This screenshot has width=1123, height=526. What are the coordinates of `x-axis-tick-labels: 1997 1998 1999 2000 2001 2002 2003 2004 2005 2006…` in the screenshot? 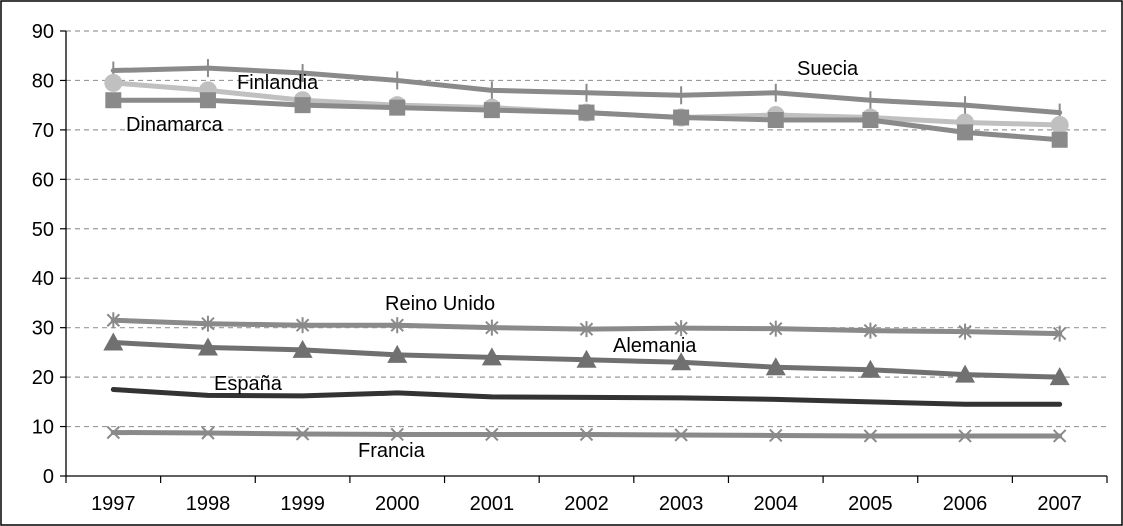 It's located at (586, 504).